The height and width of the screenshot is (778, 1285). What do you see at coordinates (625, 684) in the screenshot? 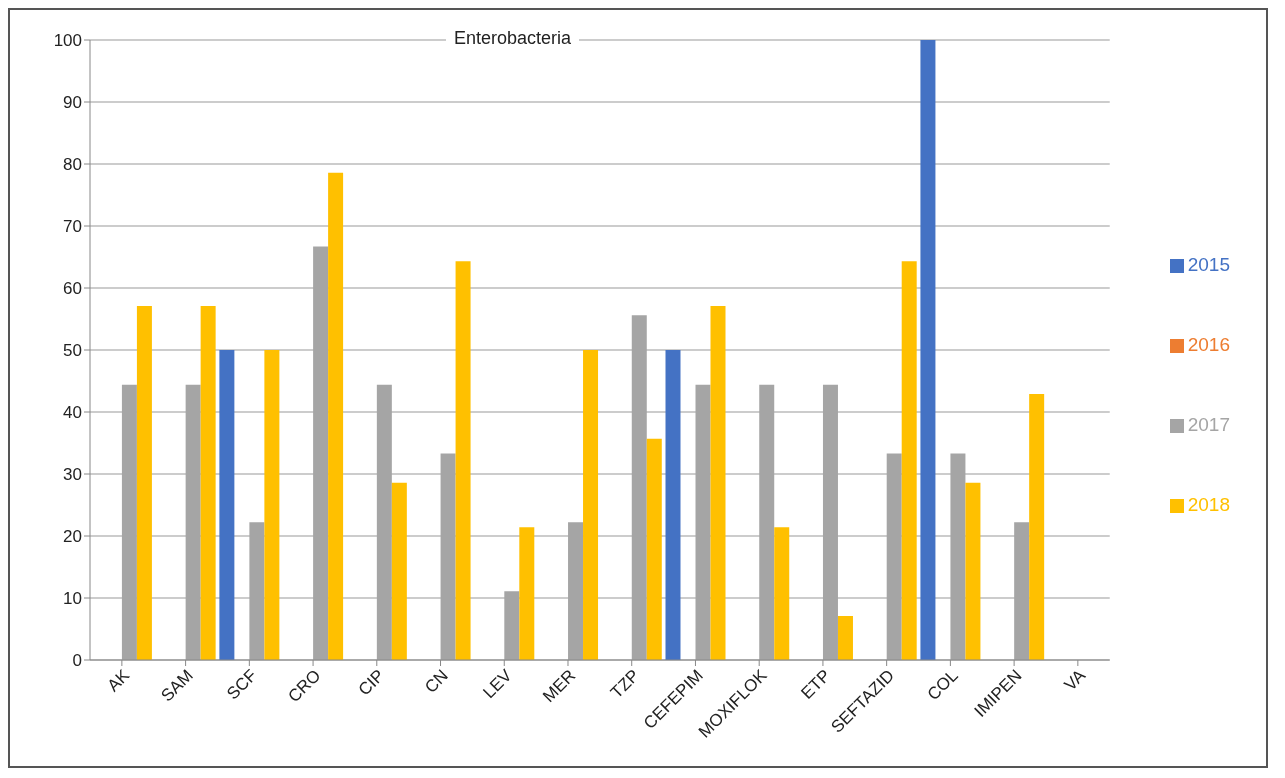
I see `x-tick-label: TZP` at bounding box center [625, 684].